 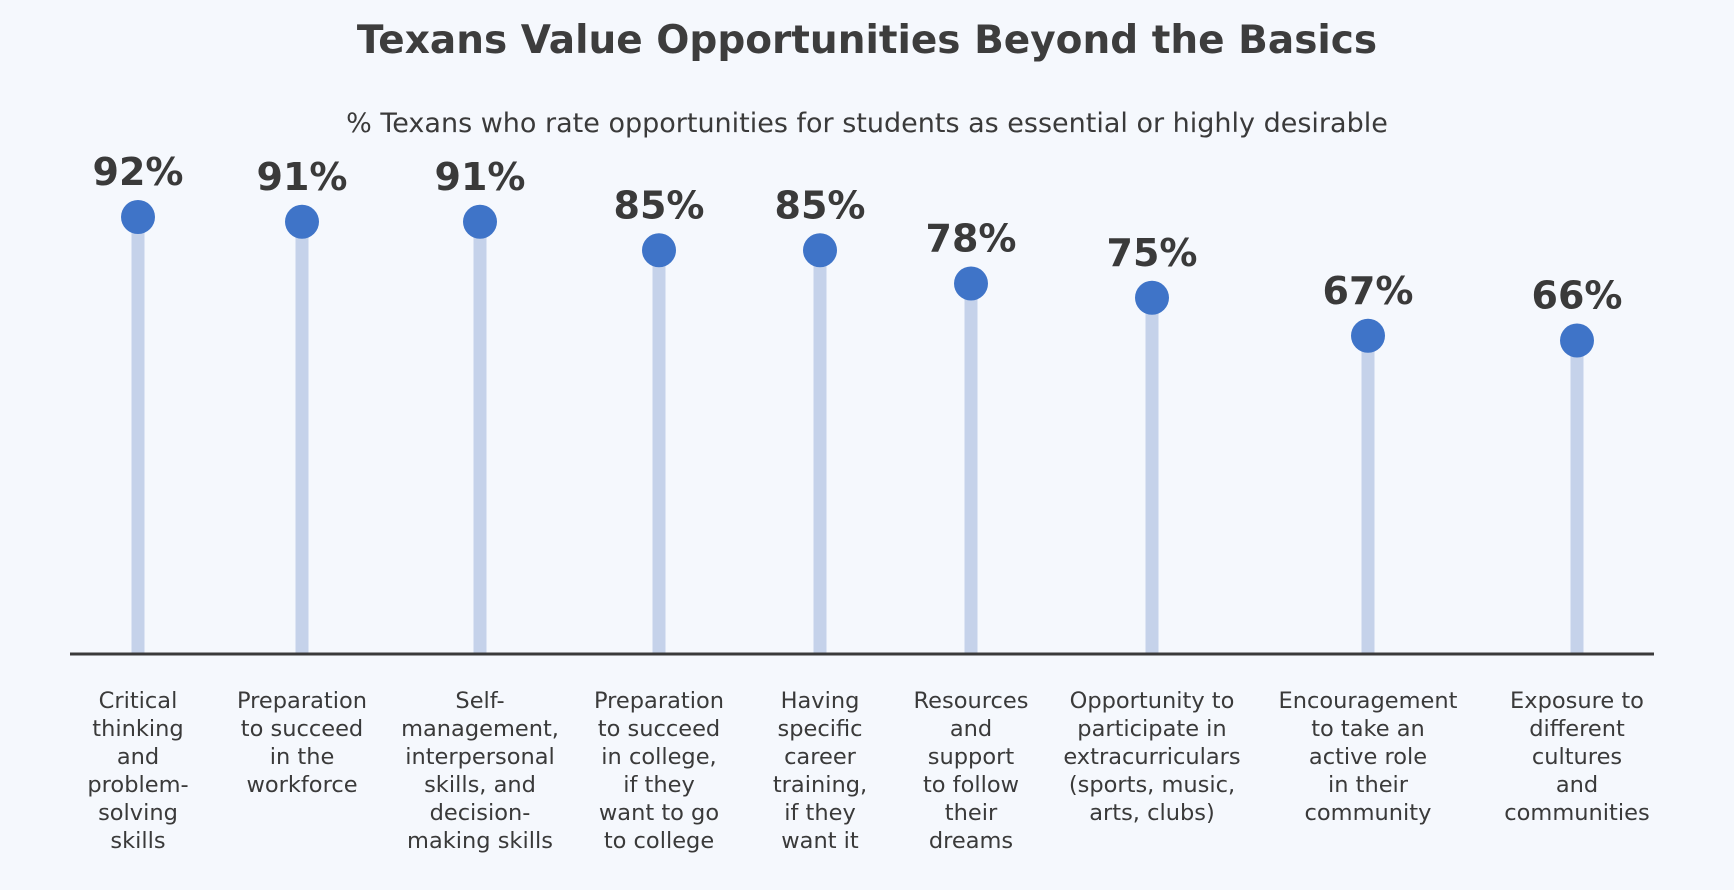 What do you see at coordinates (1577, 296) in the screenshot?
I see `value-label: 66%` at bounding box center [1577, 296].